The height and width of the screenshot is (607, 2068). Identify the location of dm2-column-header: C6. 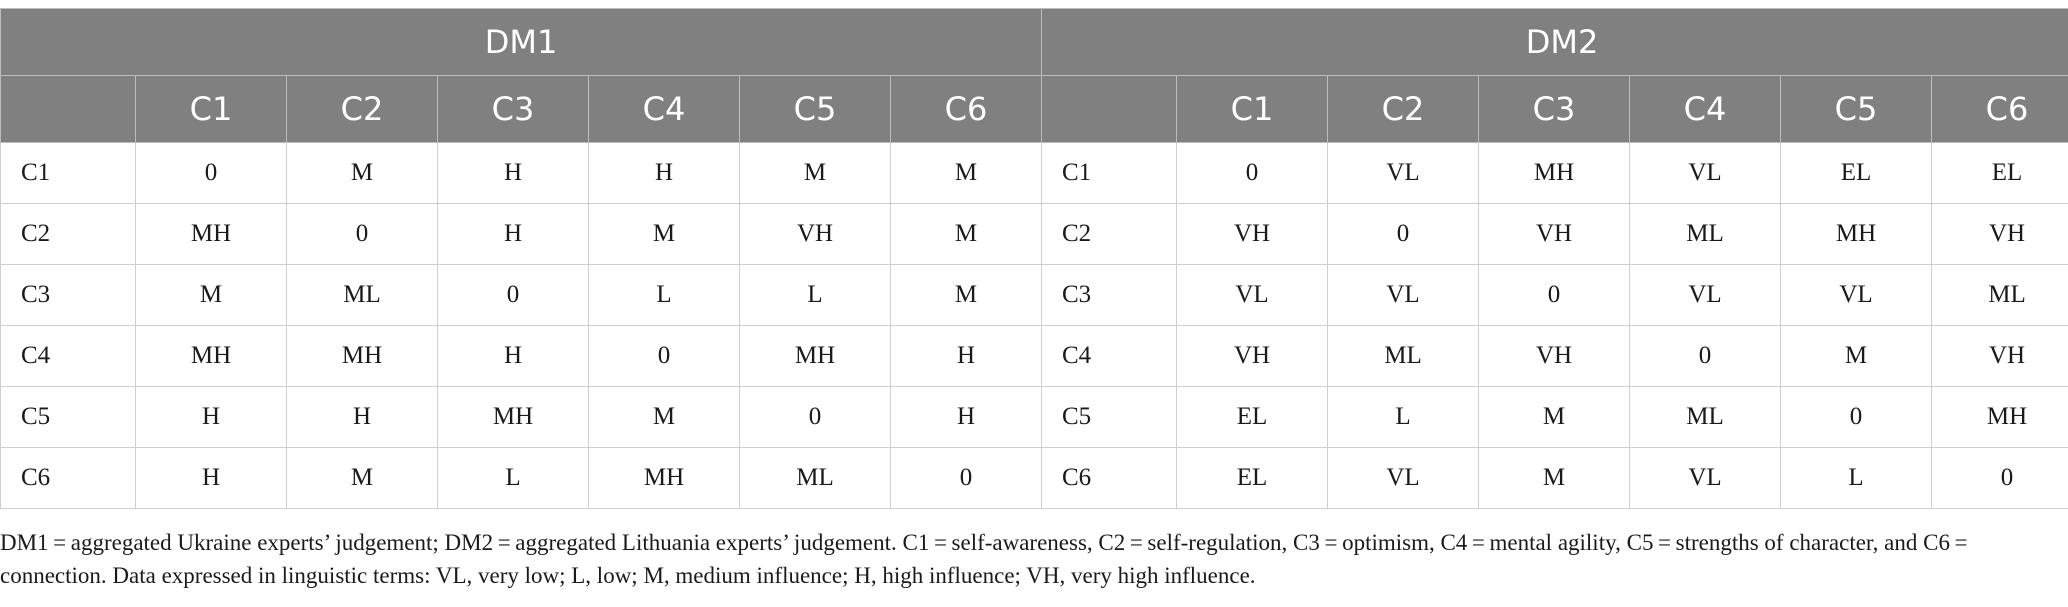
(1999, 109).